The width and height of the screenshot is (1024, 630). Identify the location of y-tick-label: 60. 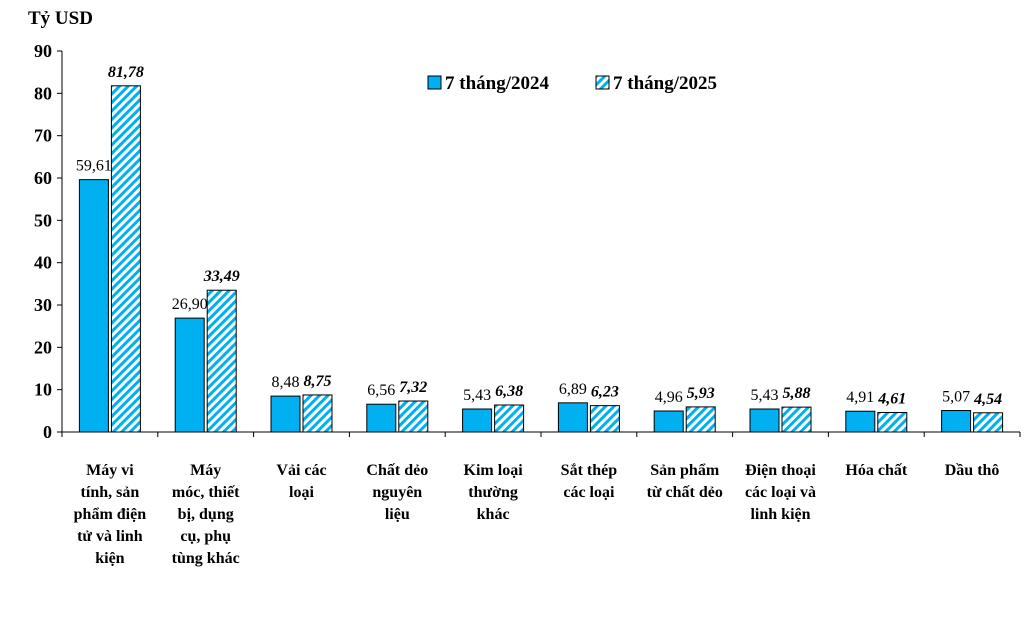
(43, 178).